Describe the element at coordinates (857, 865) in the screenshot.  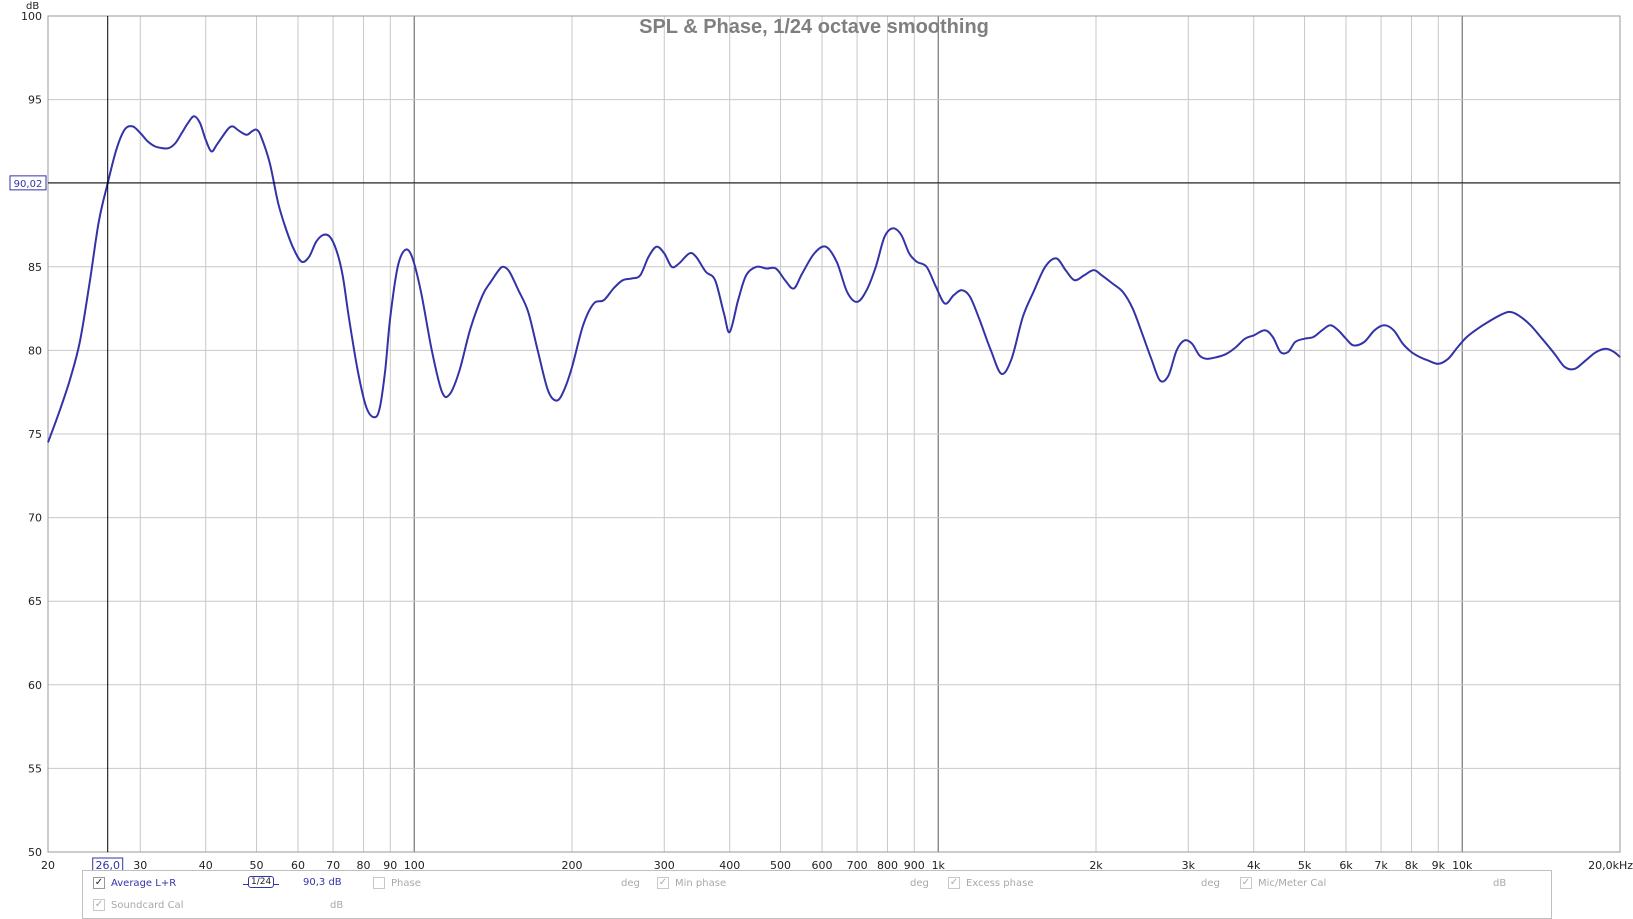
I see `x-tick-label: 700` at that location.